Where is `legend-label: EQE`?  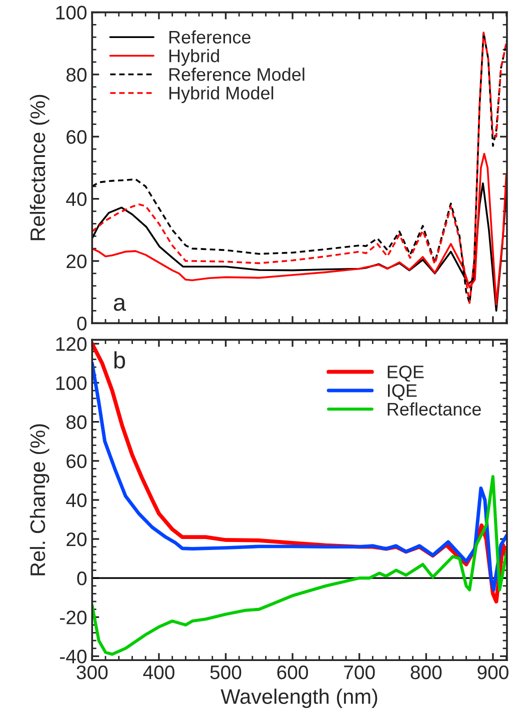 legend-label: EQE is located at coordinates (406, 374).